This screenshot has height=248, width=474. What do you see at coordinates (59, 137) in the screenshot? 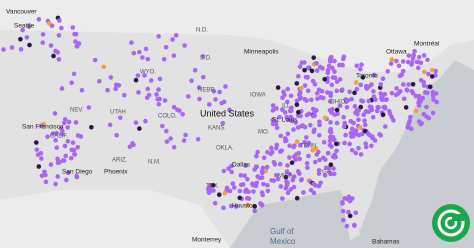
I see `state-label: CALIF.` at bounding box center [59, 137].